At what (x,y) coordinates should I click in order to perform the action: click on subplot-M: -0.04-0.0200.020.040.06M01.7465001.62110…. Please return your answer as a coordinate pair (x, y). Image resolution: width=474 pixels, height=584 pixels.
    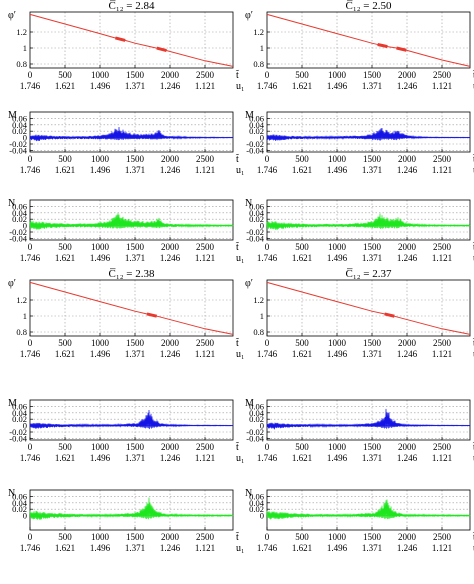
    Looking at the image, I should click on (126, 431).